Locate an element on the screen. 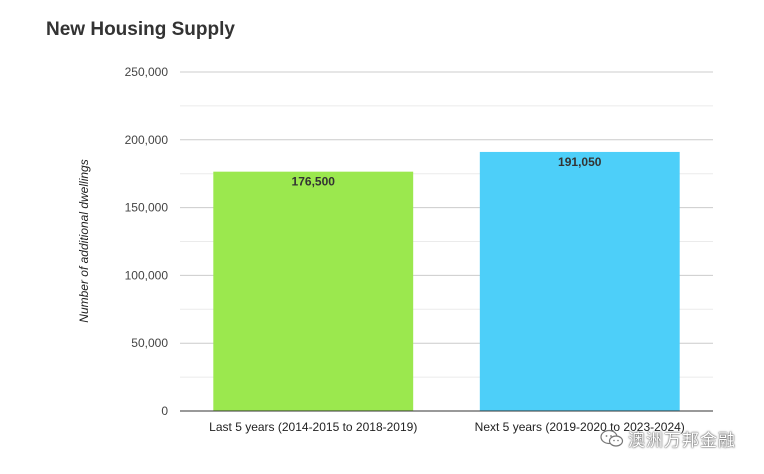  watermark-text: 澳洲万邦金融 is located at coordinates (682, 441).